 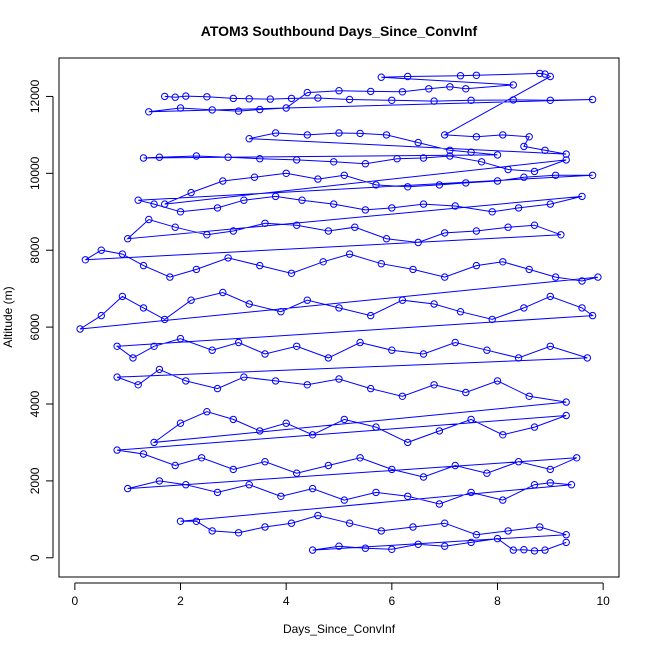 I want to click on y-axis-label: Altitude (m), so click(x=8, y=316).